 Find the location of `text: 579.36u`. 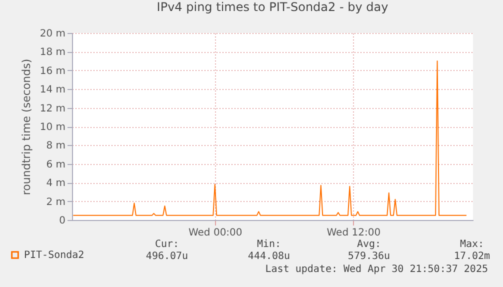

text: 579.36u is located at coordinates (369, 256).